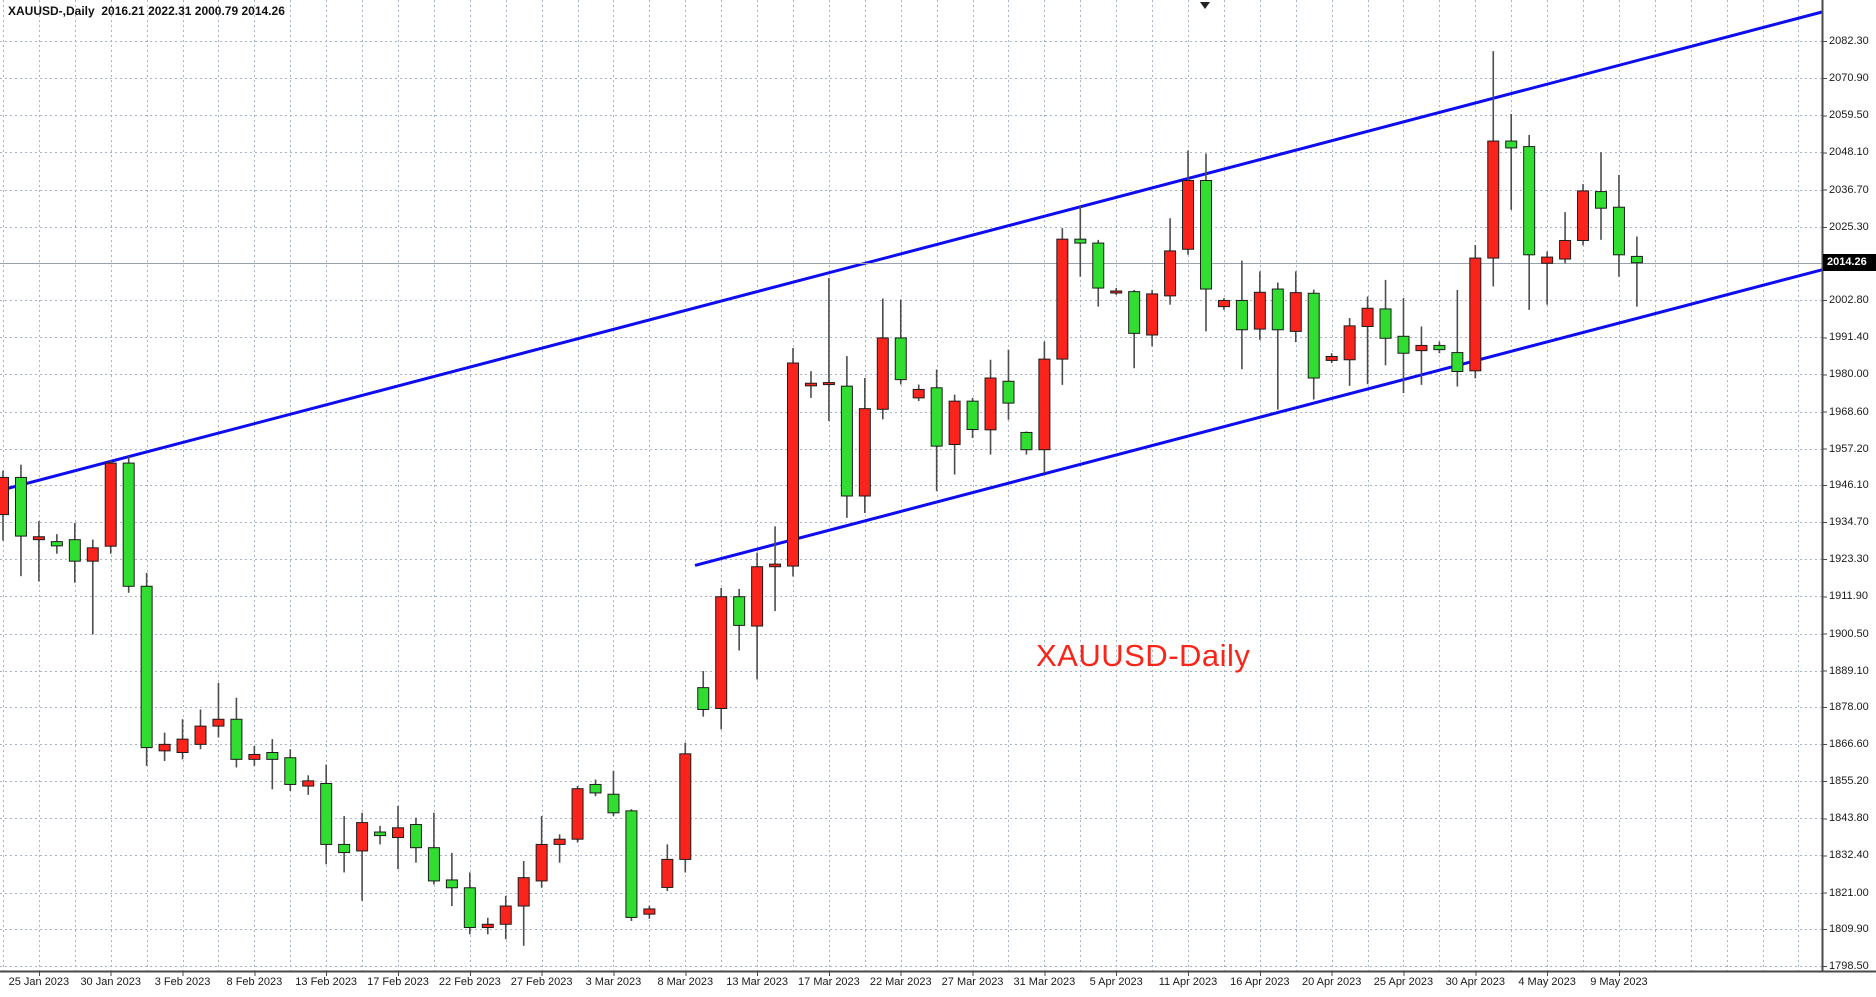  What do you see at coordinates (757, 982) in the screenshot?
I see `date-axis-label: 13 Mar 2023` at bounding box center [757, 982].